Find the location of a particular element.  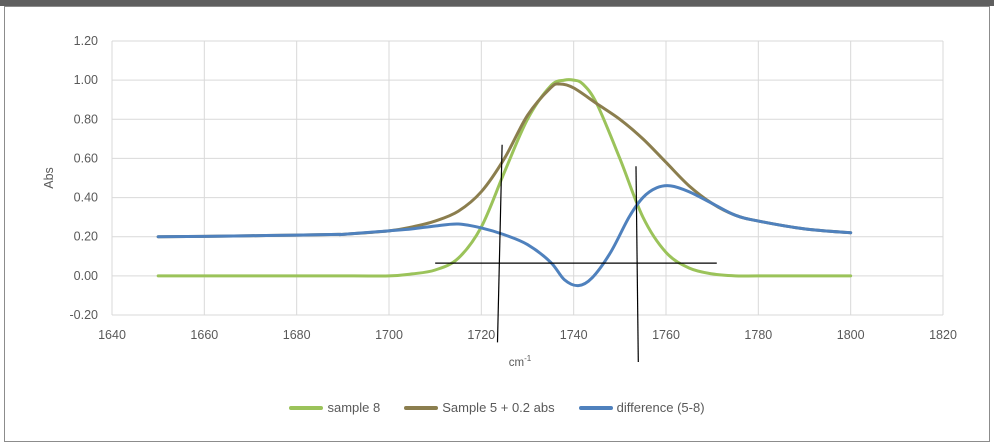

legend-item: Sample 5 + 0.2 abs is located at coordinates (479, 407).